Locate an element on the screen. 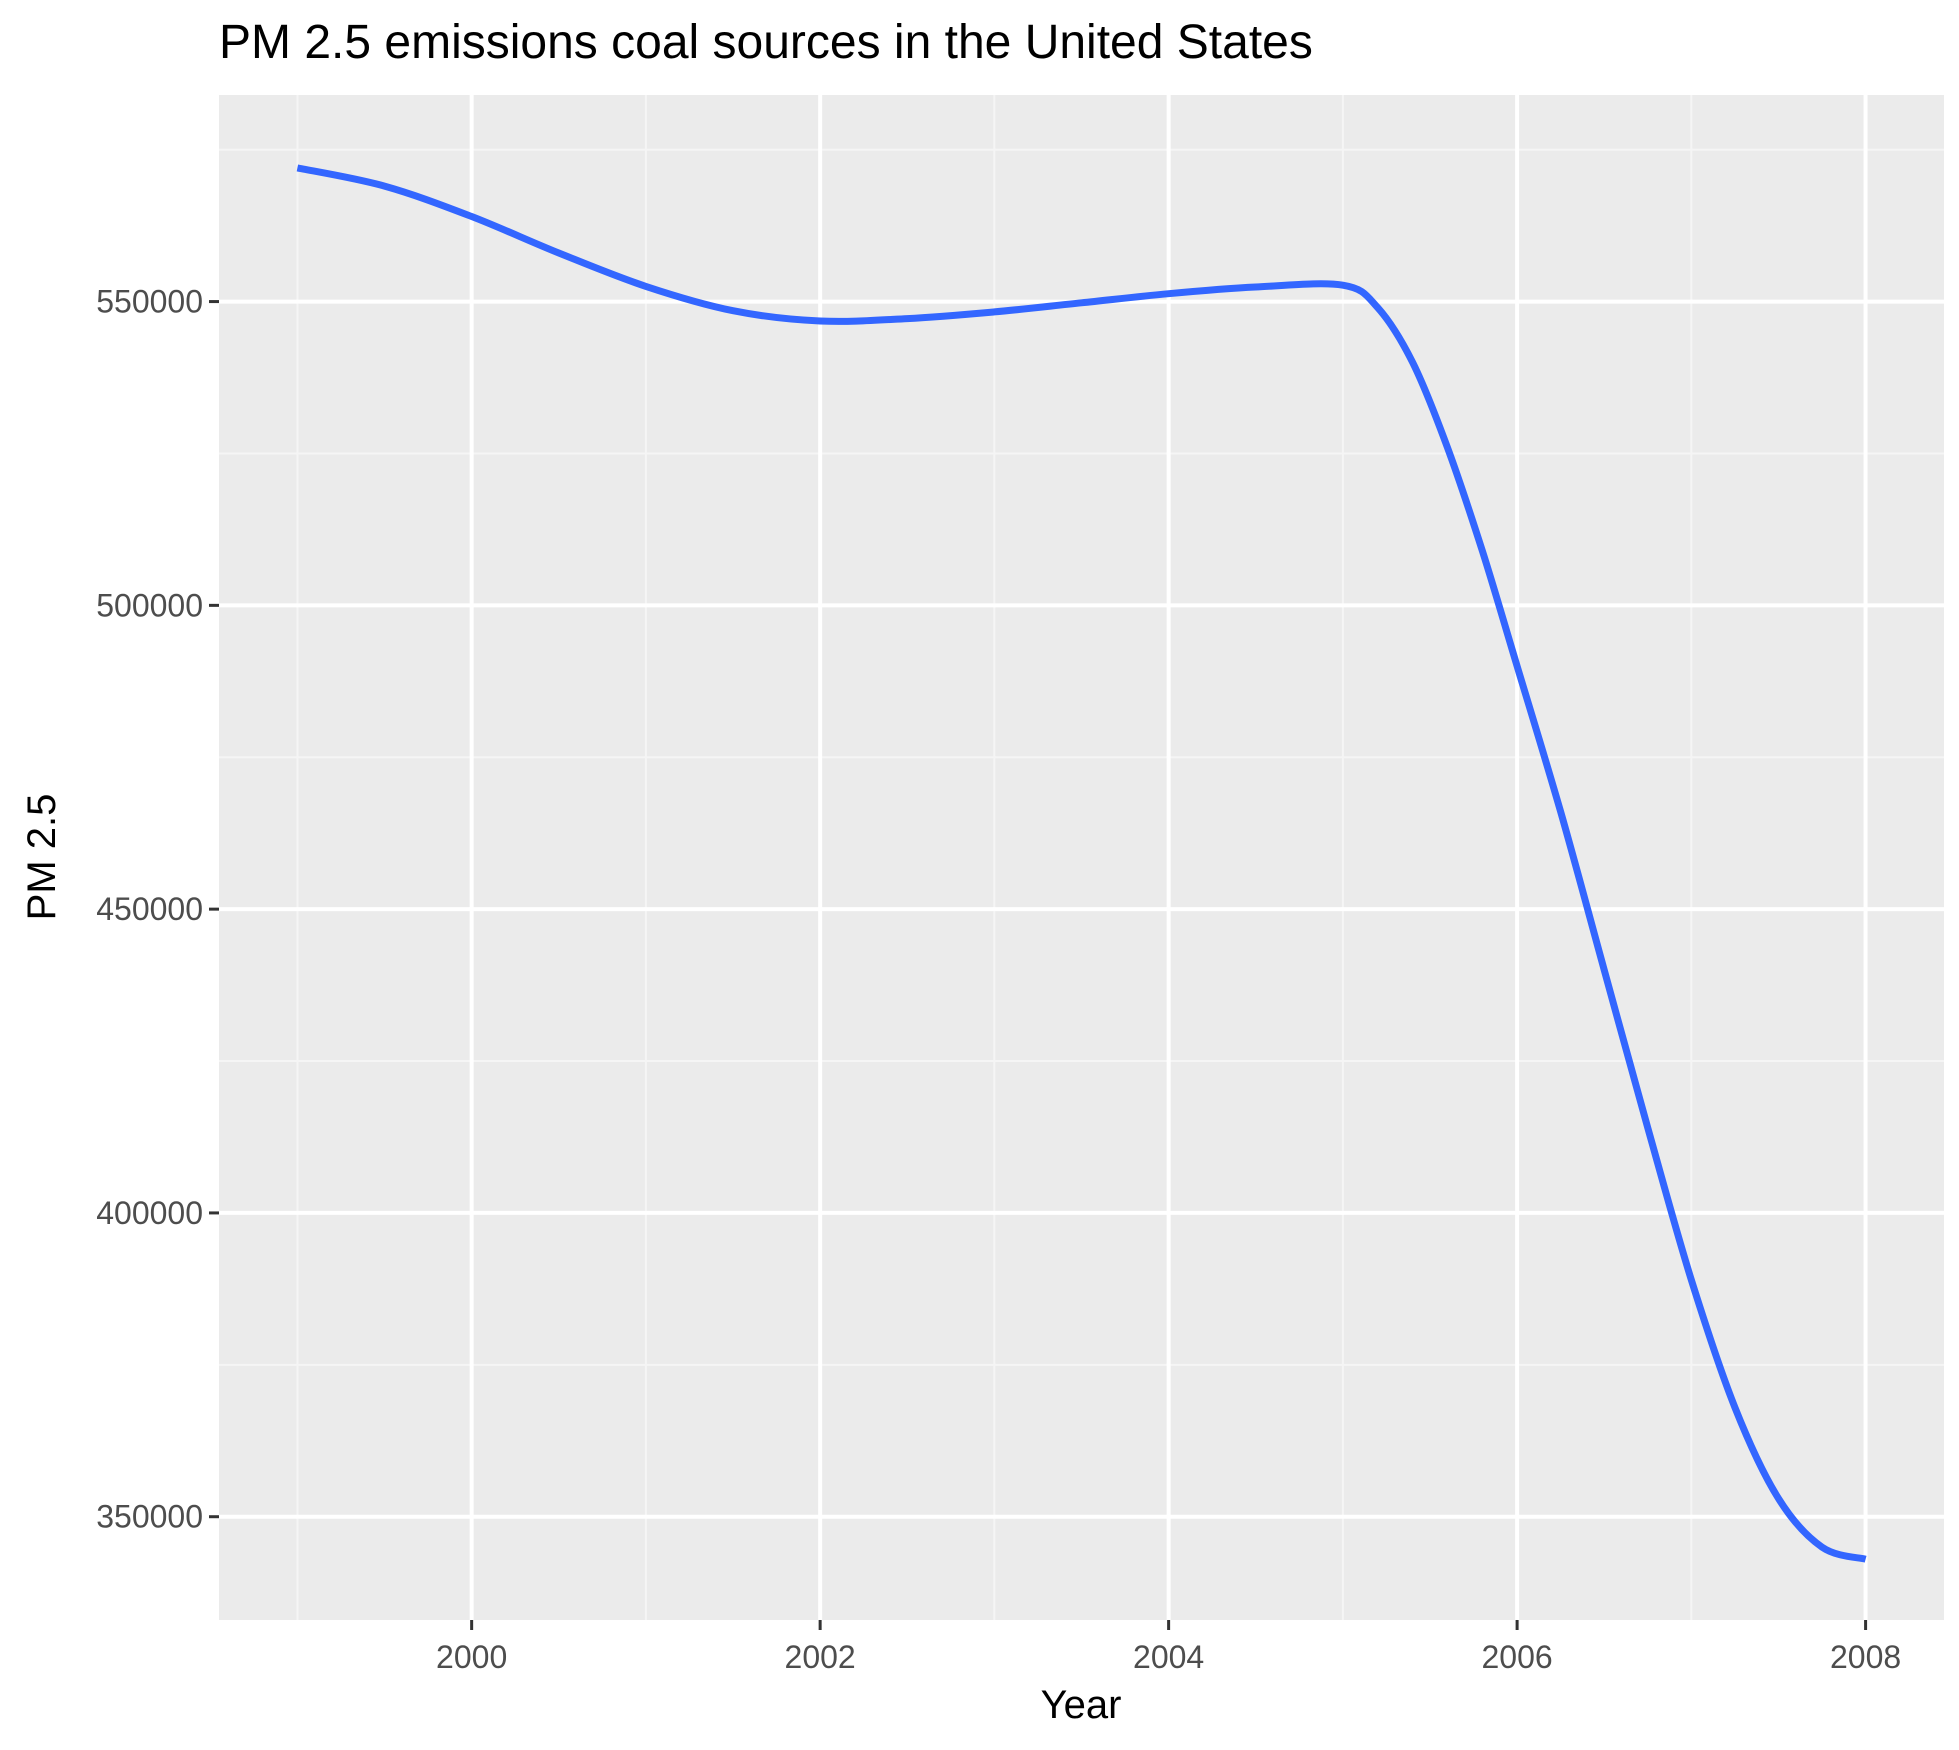 The image size is (1959, 1750). x-tick-label: 2004 is located at coordinates (1168, 1657).